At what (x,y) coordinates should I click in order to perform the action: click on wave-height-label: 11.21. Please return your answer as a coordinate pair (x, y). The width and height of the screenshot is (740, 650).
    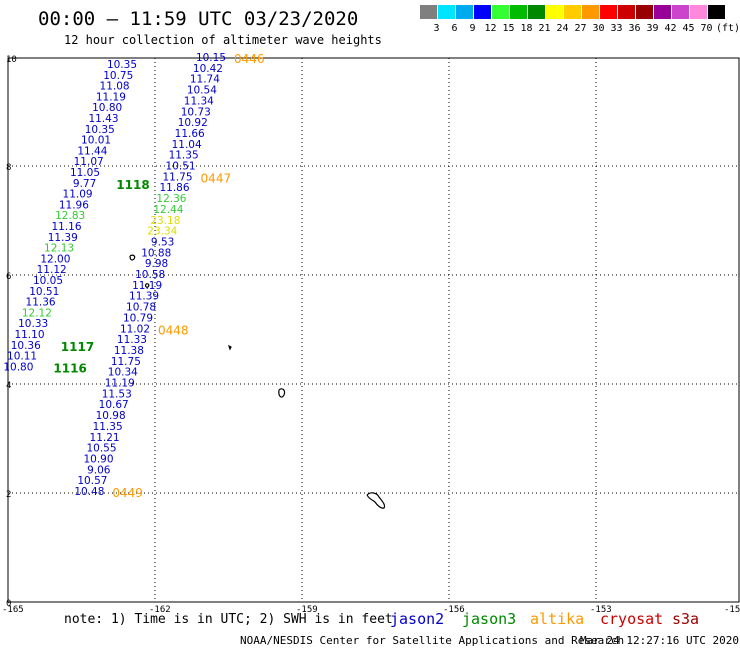
    Looking at the image, I should click on (105, 438).